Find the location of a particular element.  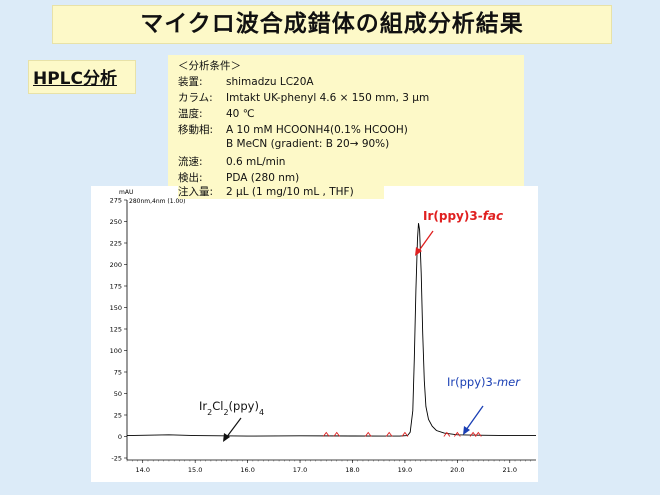

peak-label-ir2cl2: Ir2Cl2(ppy)4 is located at coordinates (231, 408).